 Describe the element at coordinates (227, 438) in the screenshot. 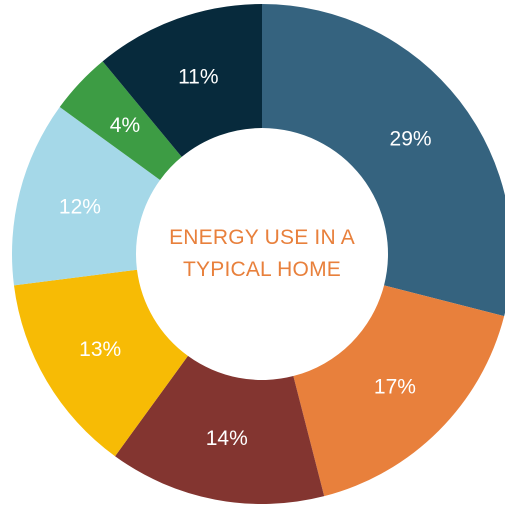

I see `slice-label-3: 14%` at that location.